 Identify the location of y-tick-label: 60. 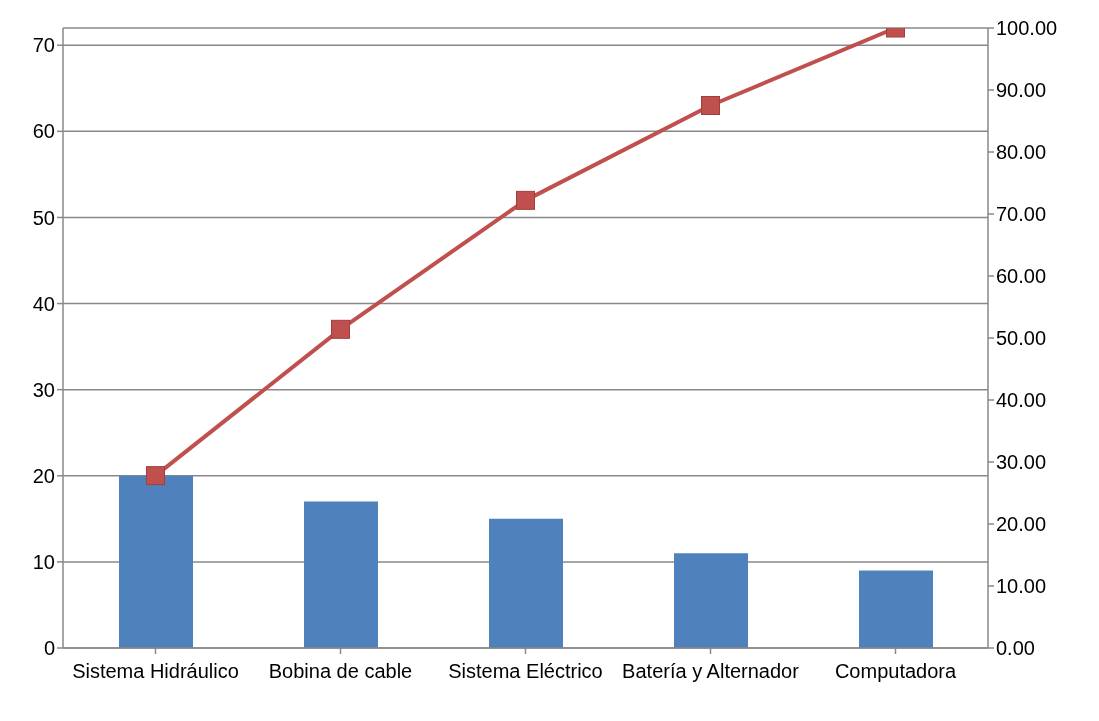
(43, 131).